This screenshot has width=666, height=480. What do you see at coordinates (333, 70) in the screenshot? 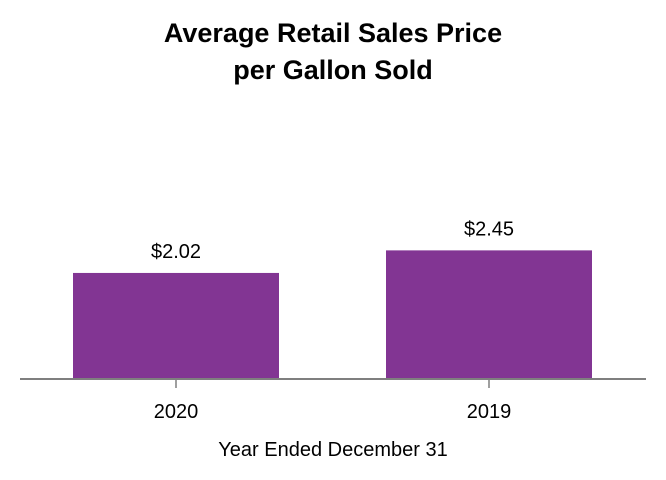
I see `chart-title-line-2: per Gallon Sold` at bounding box center [333, 70].